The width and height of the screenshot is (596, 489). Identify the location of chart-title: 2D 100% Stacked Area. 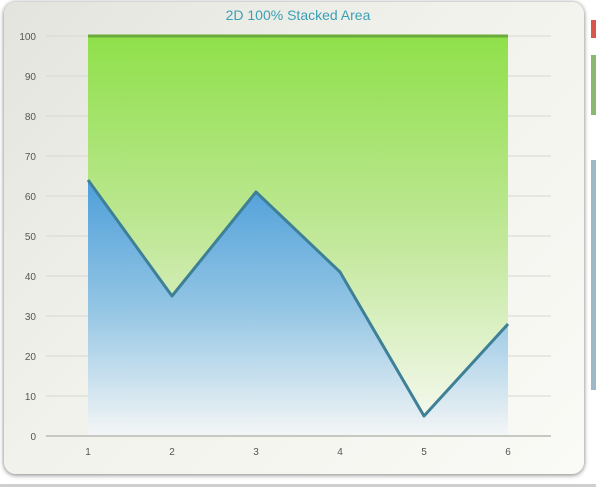
(298, 15).